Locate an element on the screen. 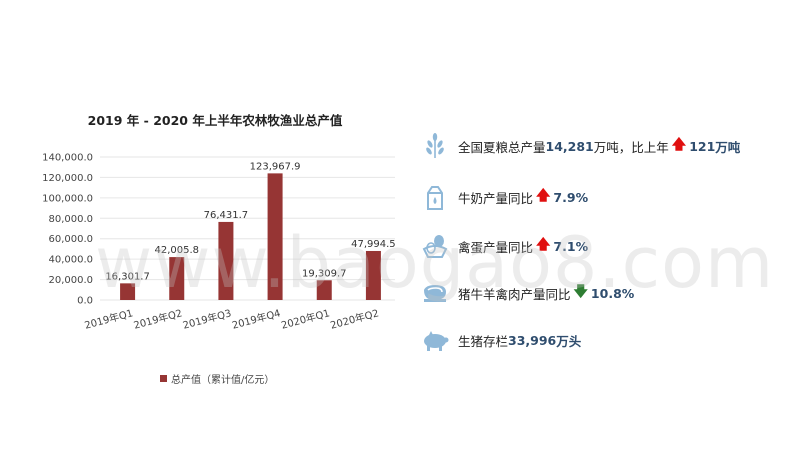 The image size is (800, 450). y-tick-label: 100,000.0 is located at coordinates (67, 198).